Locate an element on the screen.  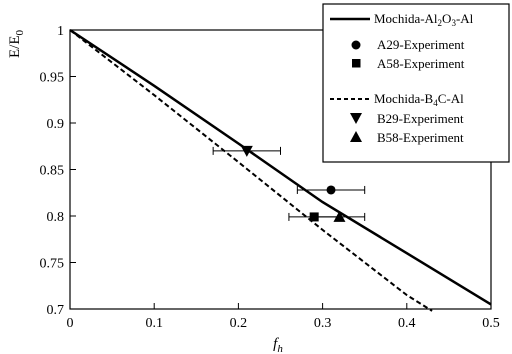
legend-label-b58: B58-Experiment is located at coordinates (420, 137).